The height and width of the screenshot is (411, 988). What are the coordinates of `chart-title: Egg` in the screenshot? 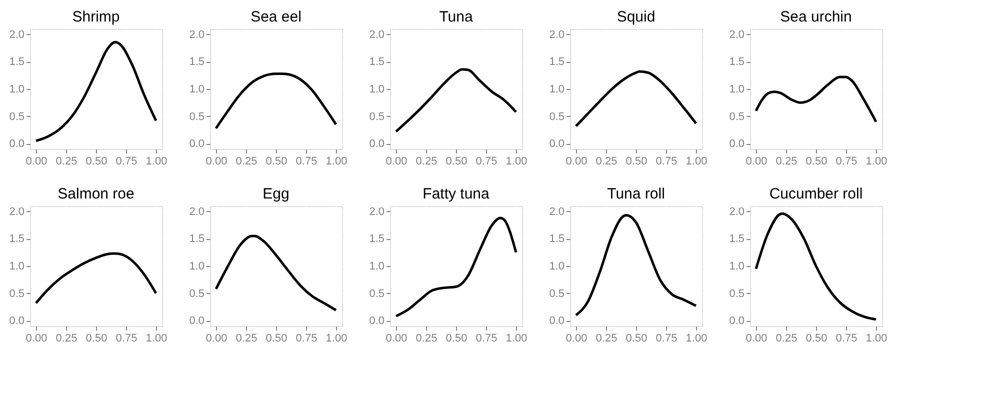 It's located at (276, 193).